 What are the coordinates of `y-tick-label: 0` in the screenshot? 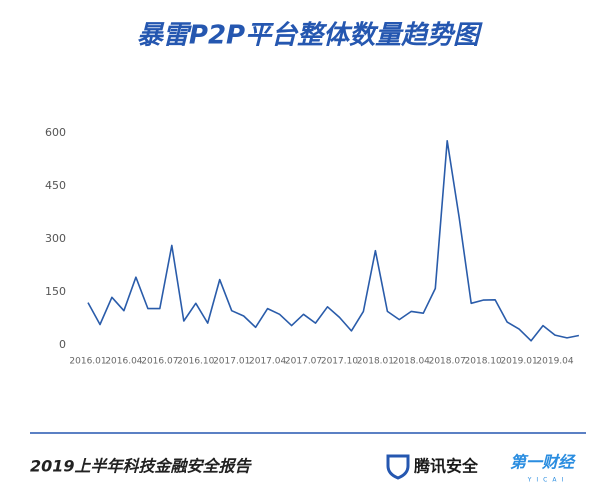 It's located at (62, 344).